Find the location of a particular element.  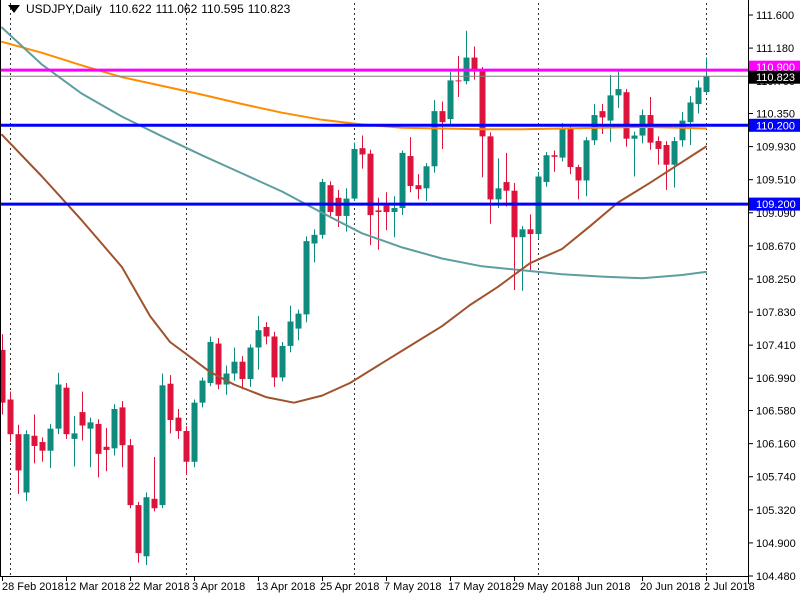

x-axis-label: 7 May 2018 is located at coordinates (412, 587).